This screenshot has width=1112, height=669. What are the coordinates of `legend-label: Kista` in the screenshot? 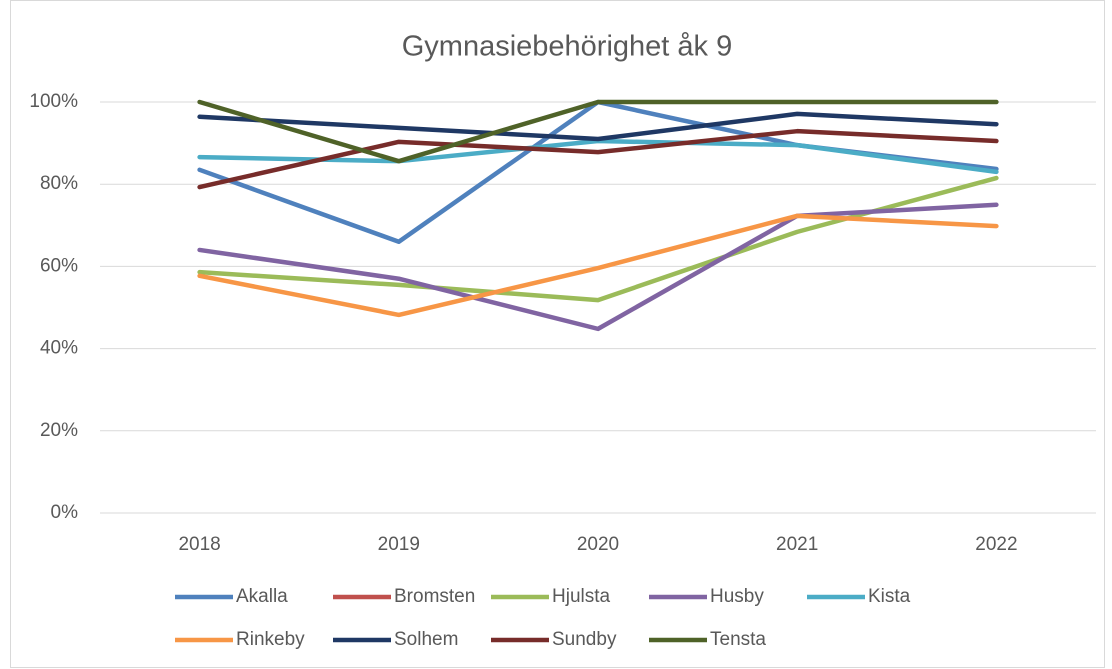 It's located at (889, 596).